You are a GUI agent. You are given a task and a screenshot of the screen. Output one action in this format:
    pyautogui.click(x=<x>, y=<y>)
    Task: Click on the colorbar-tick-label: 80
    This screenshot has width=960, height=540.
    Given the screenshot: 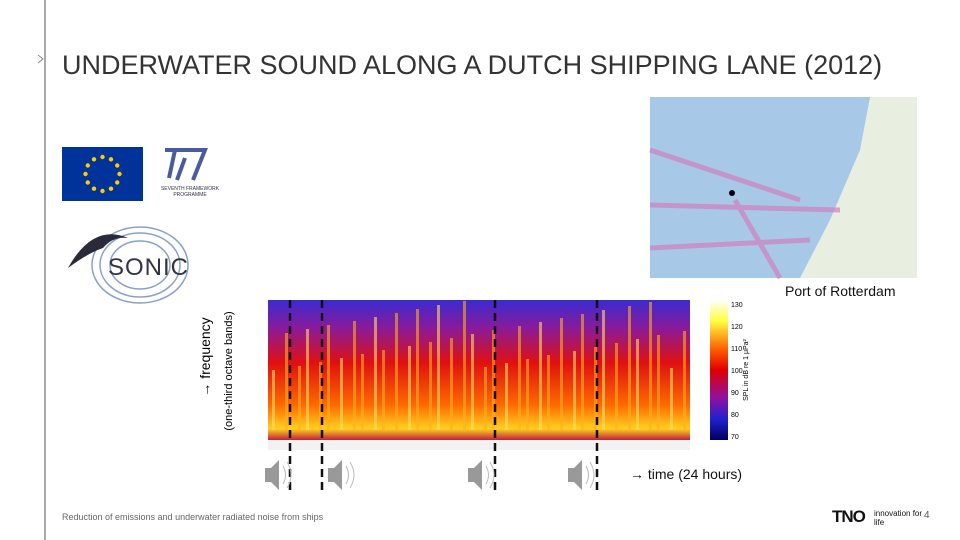 What is the action you would take?
    pyautogui.click(x=735, y=415)
    